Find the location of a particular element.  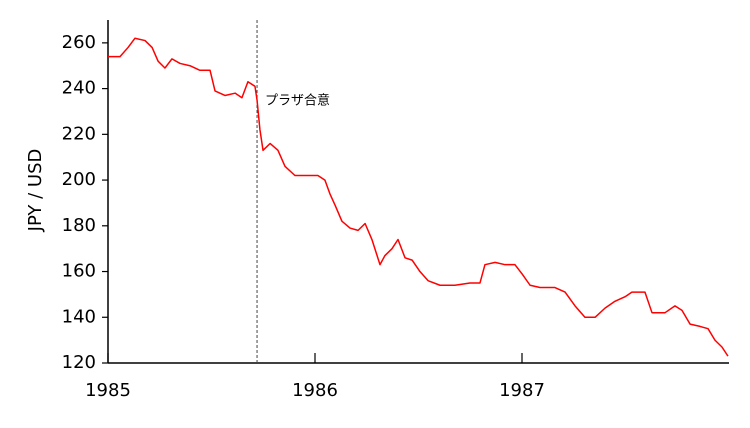

x-tick-label: 1987 is located at coordinates (522, 390).